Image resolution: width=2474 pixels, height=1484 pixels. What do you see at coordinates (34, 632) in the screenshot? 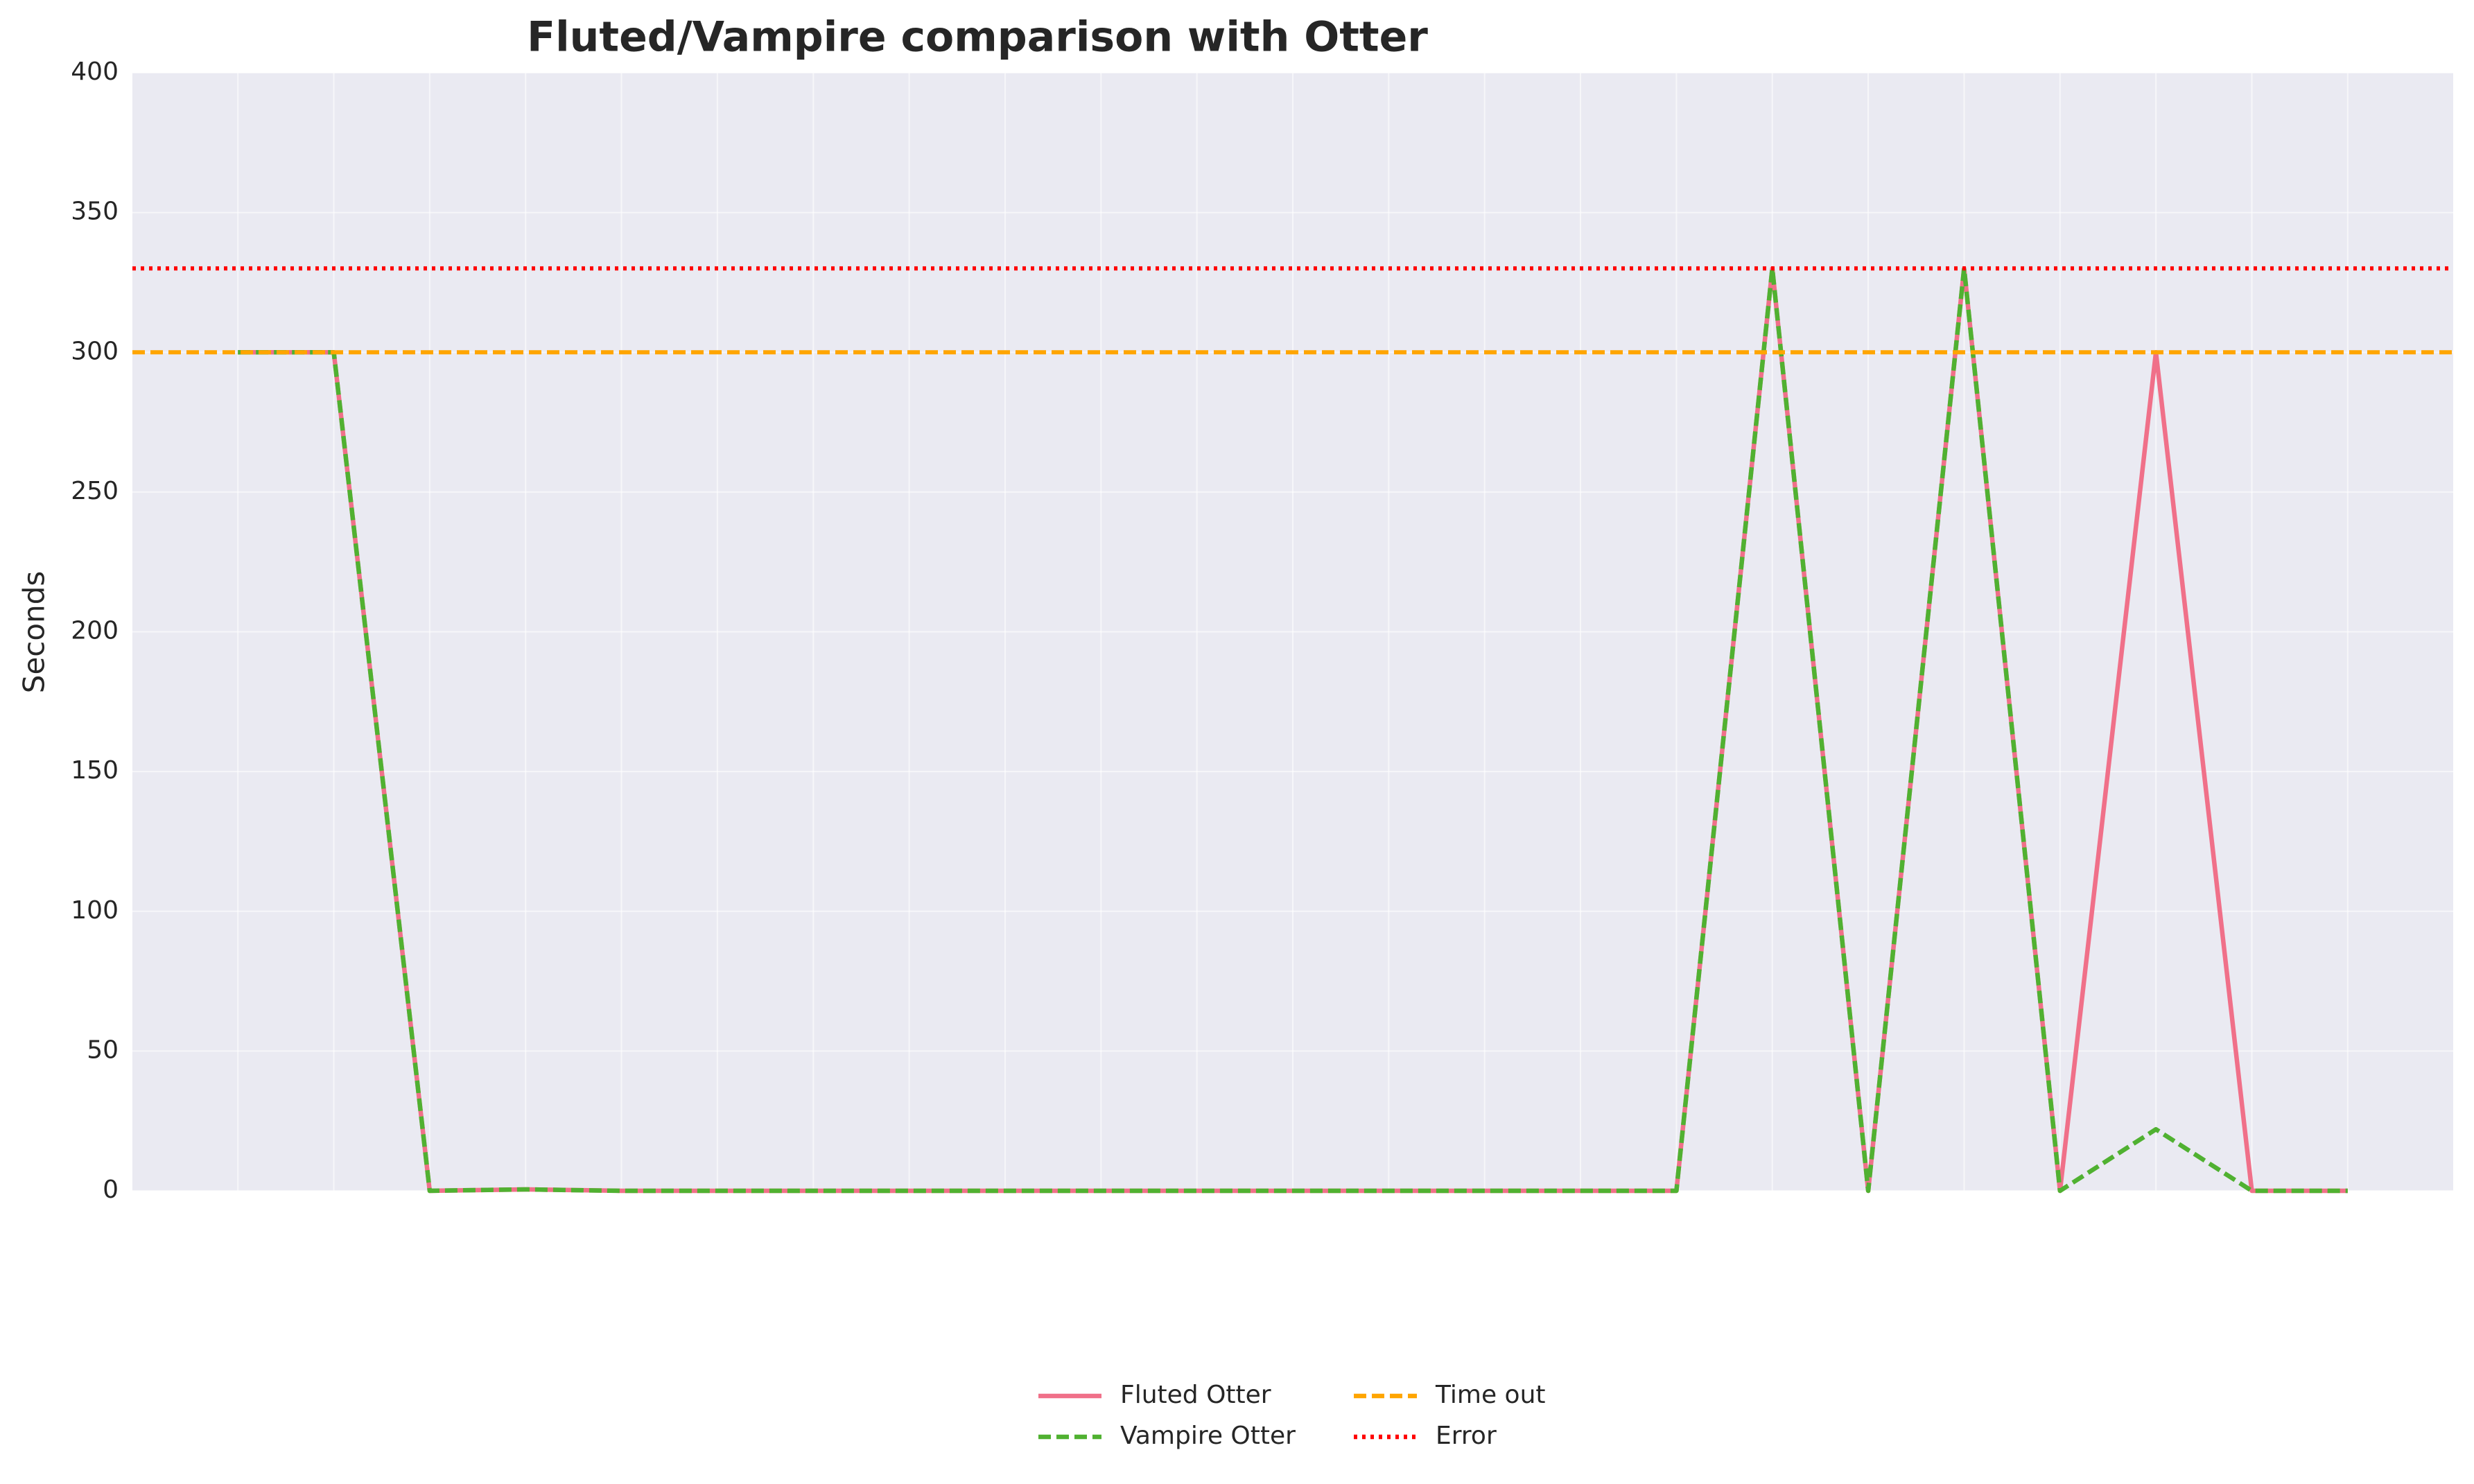
I see `y-axis-label: Seconds` at bounding box center [34, 632].